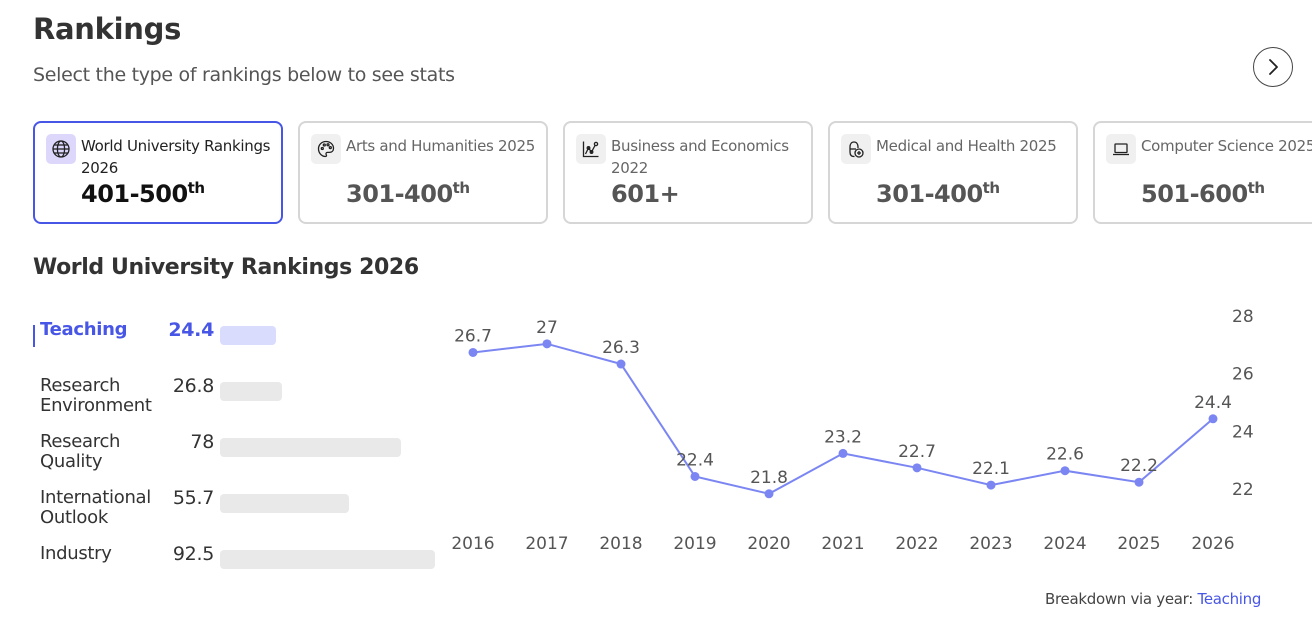 The height and width of the screenshot is (629, 1312). I want to click on data-label: 23.2, so click(843, 437).